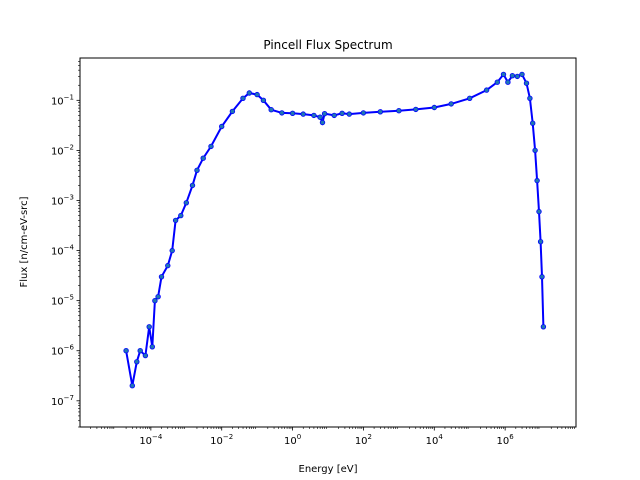 The height and width of the screenshot is (480, 640). Describe the element at coordinates (24, 241) in the screenshot. I see `y-axis-label: Flux [n/cm-eV-src]` at that location.